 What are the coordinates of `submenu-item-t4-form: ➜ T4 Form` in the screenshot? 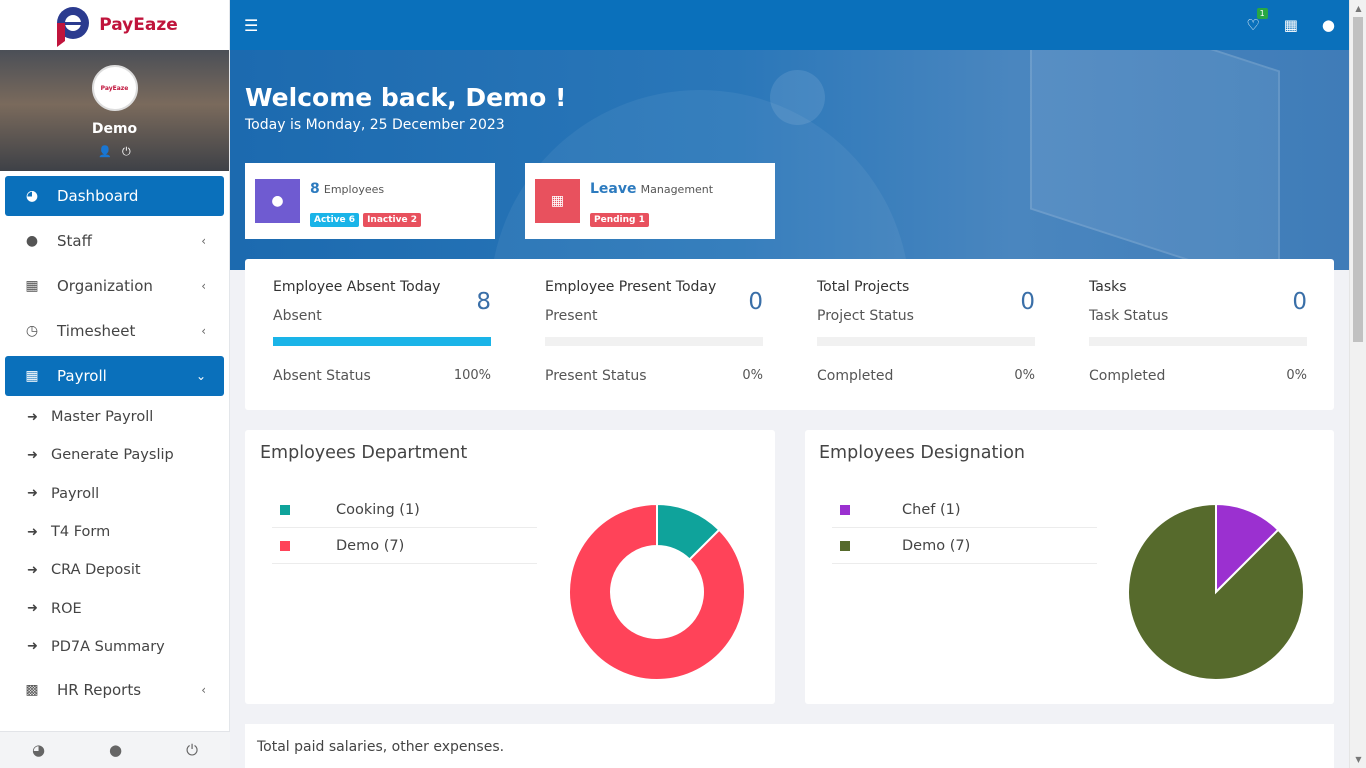 It's located at (114, 532).